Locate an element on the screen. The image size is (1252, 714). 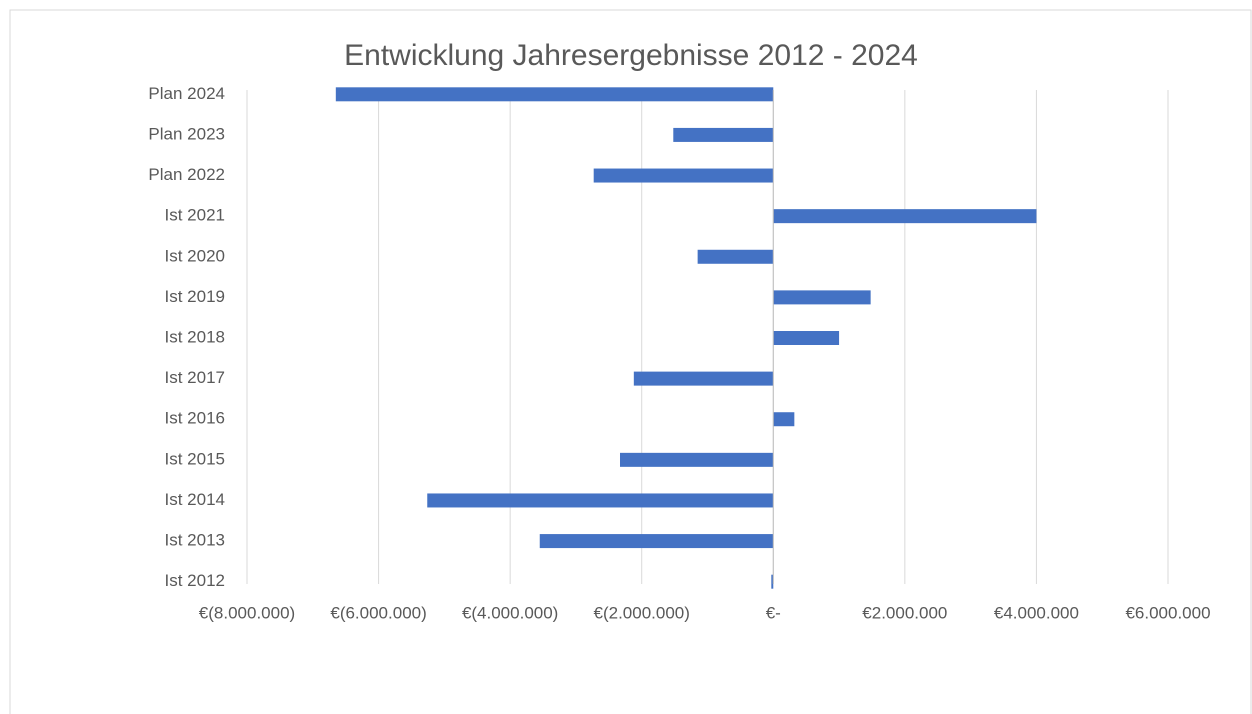
y-tick-label: Ist 2019 is located at coordinates (195, 296).